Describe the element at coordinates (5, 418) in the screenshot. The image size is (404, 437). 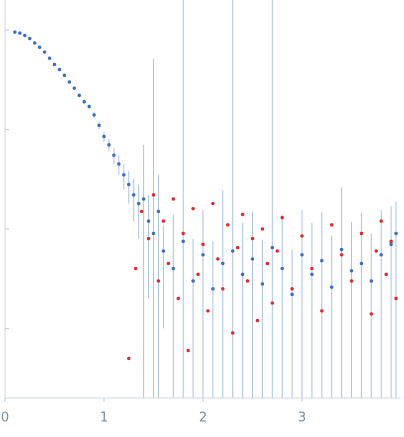
I see `x-tick-label: 0` at that location.